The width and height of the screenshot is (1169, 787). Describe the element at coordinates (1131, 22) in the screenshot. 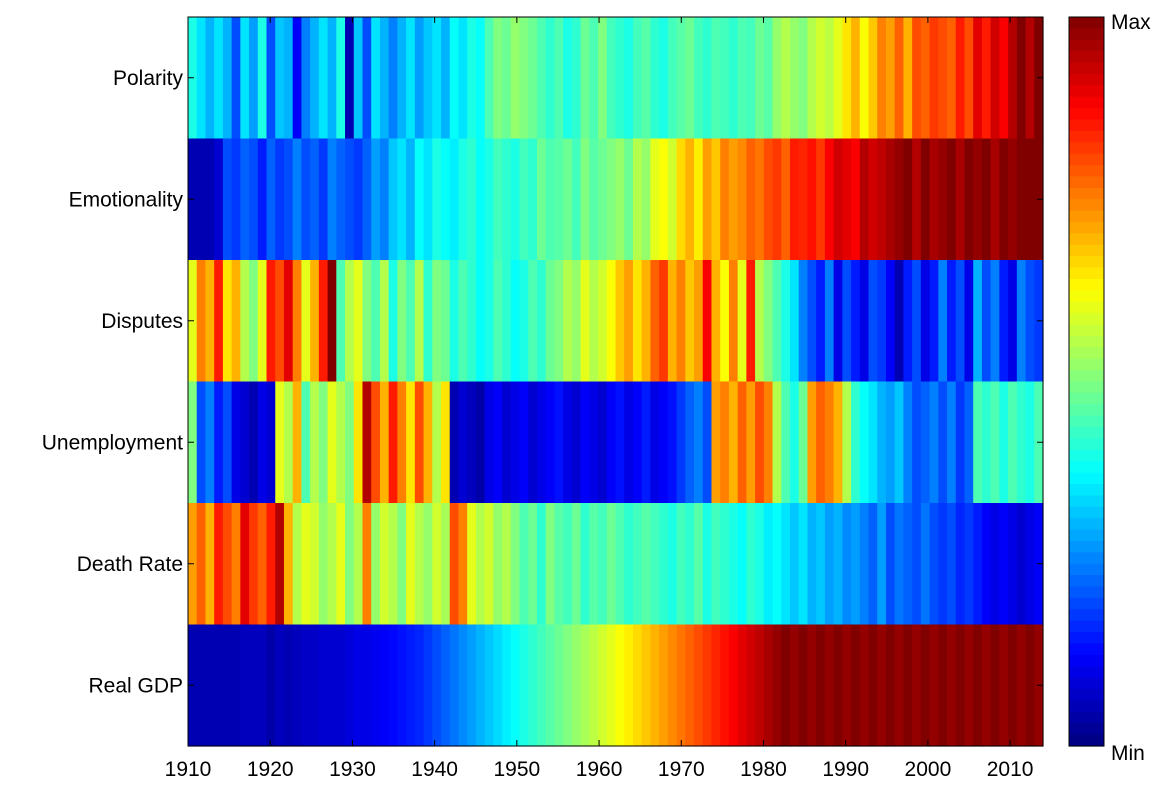

I see `colorbar-max-label: Max` at that location.